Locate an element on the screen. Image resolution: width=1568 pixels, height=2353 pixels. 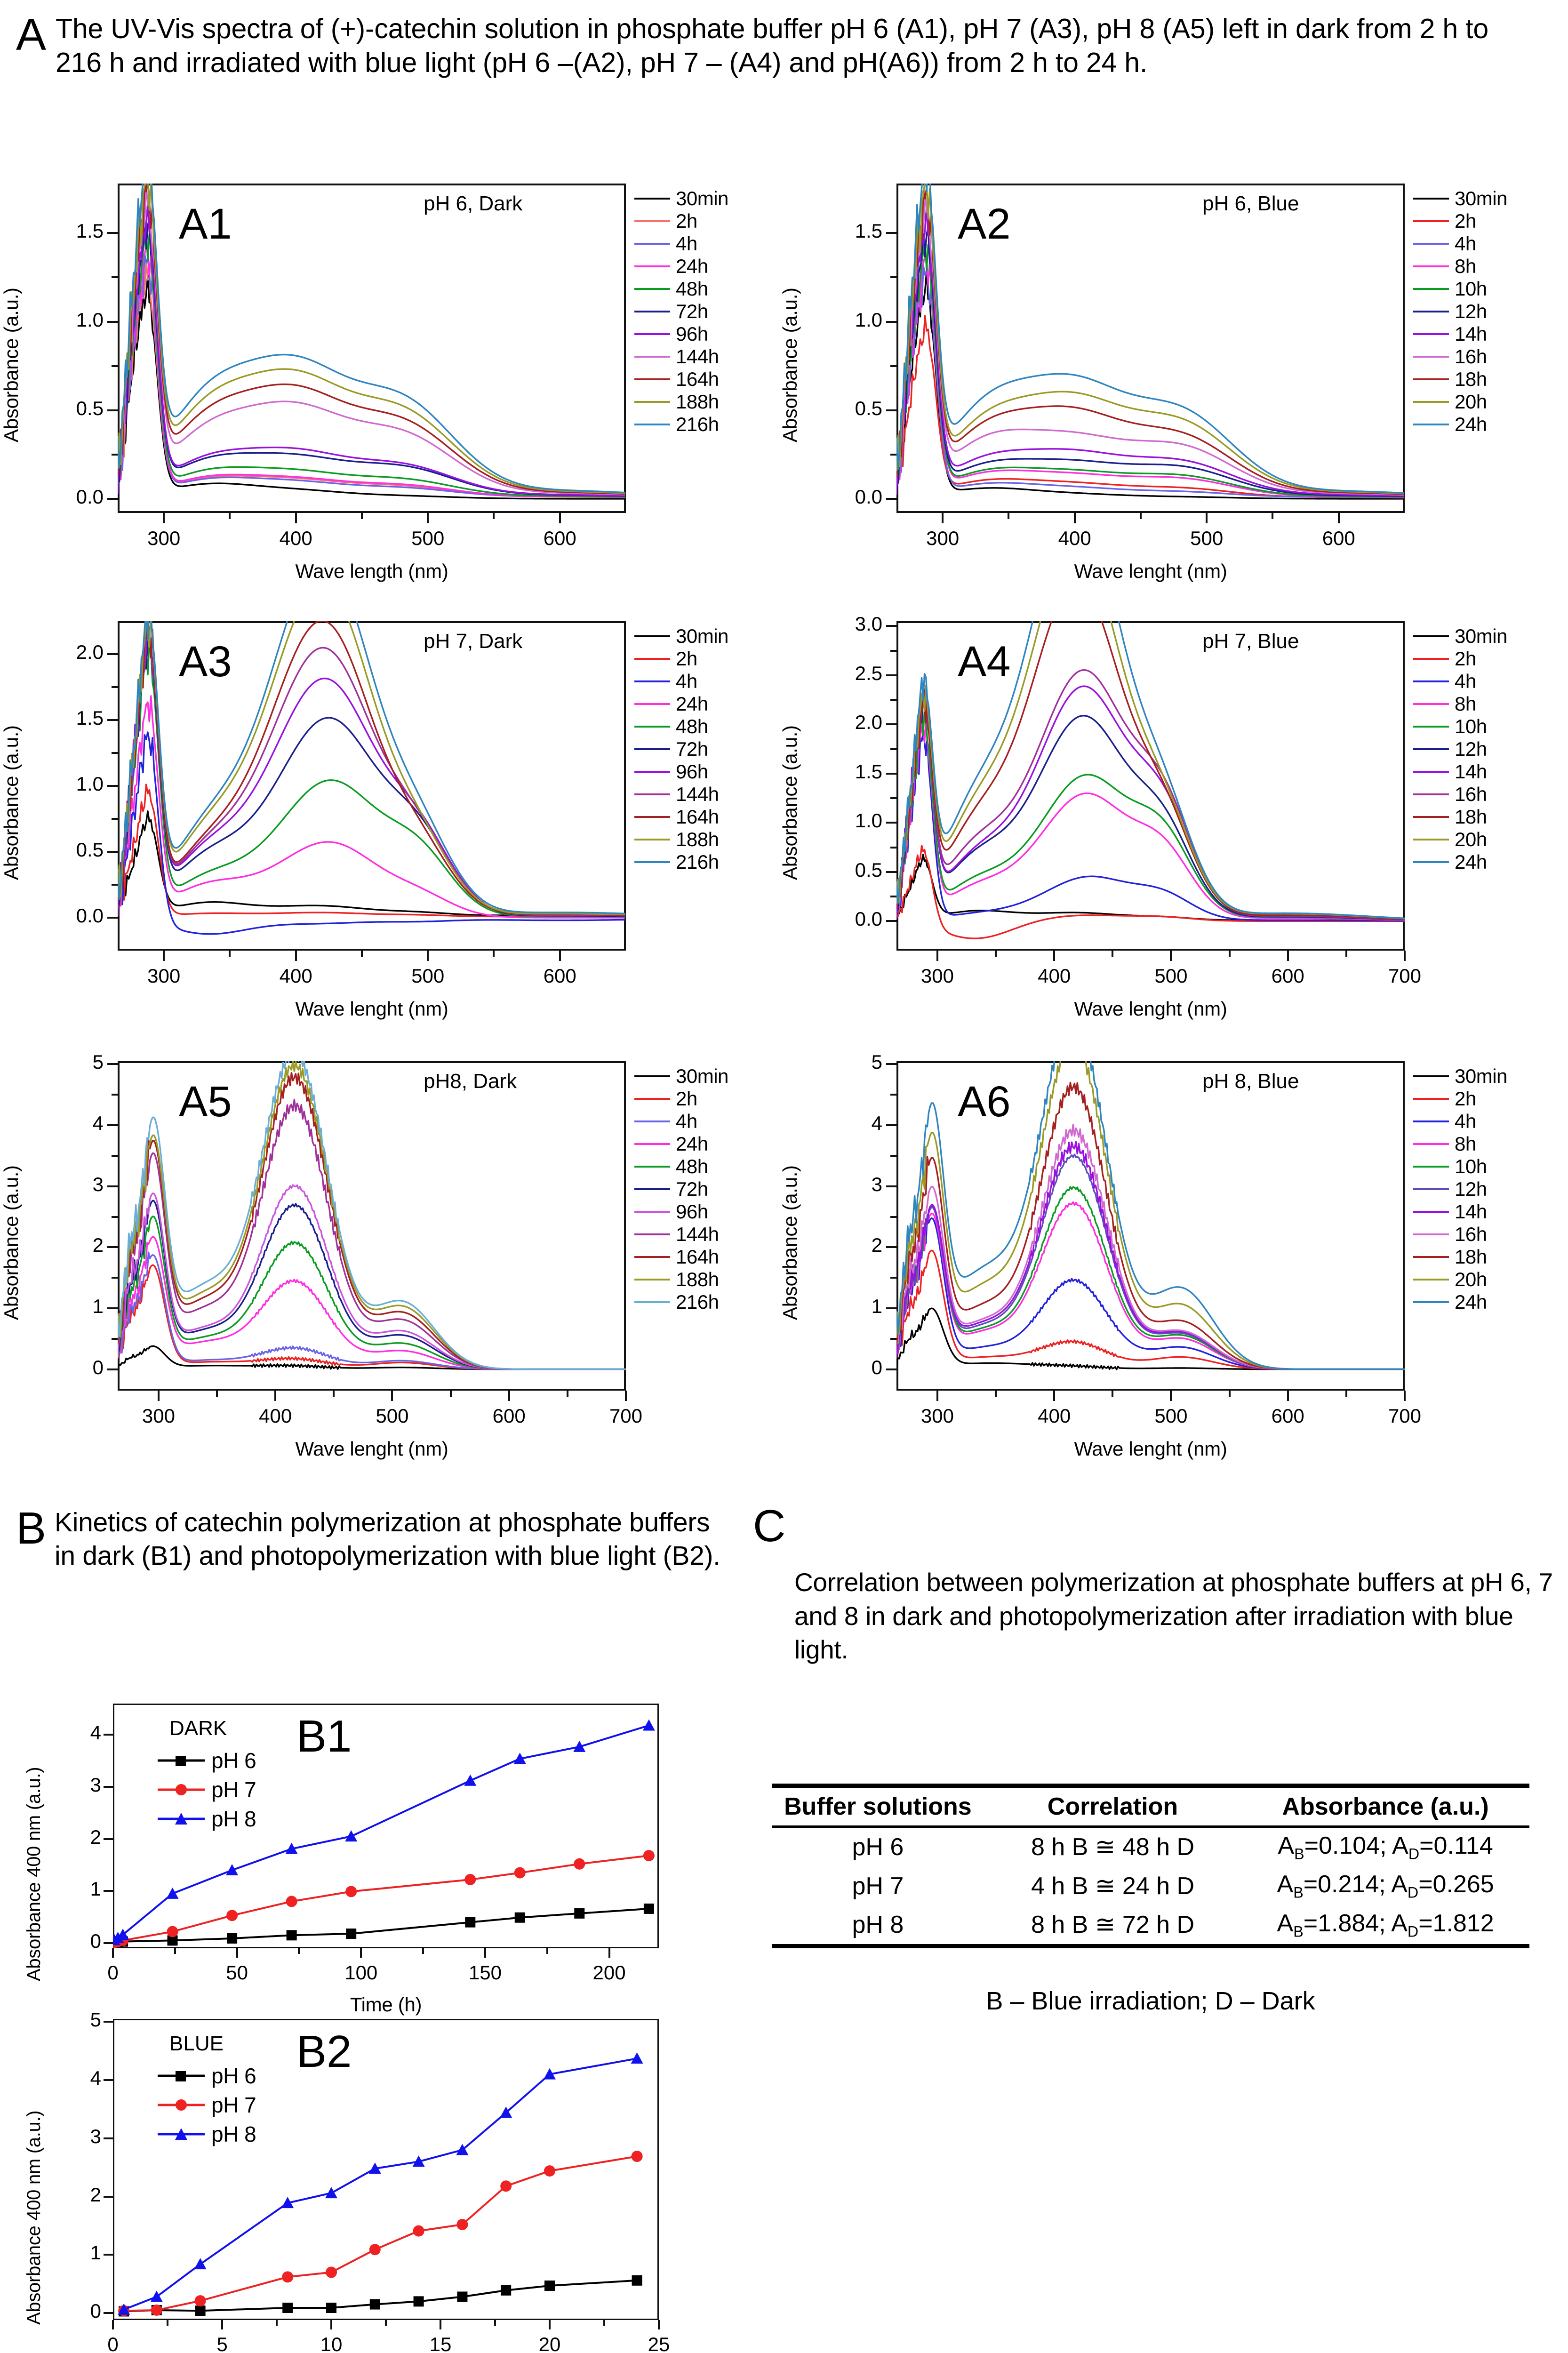
panel-id-a1: A1 is located at coordinates (205, 224).